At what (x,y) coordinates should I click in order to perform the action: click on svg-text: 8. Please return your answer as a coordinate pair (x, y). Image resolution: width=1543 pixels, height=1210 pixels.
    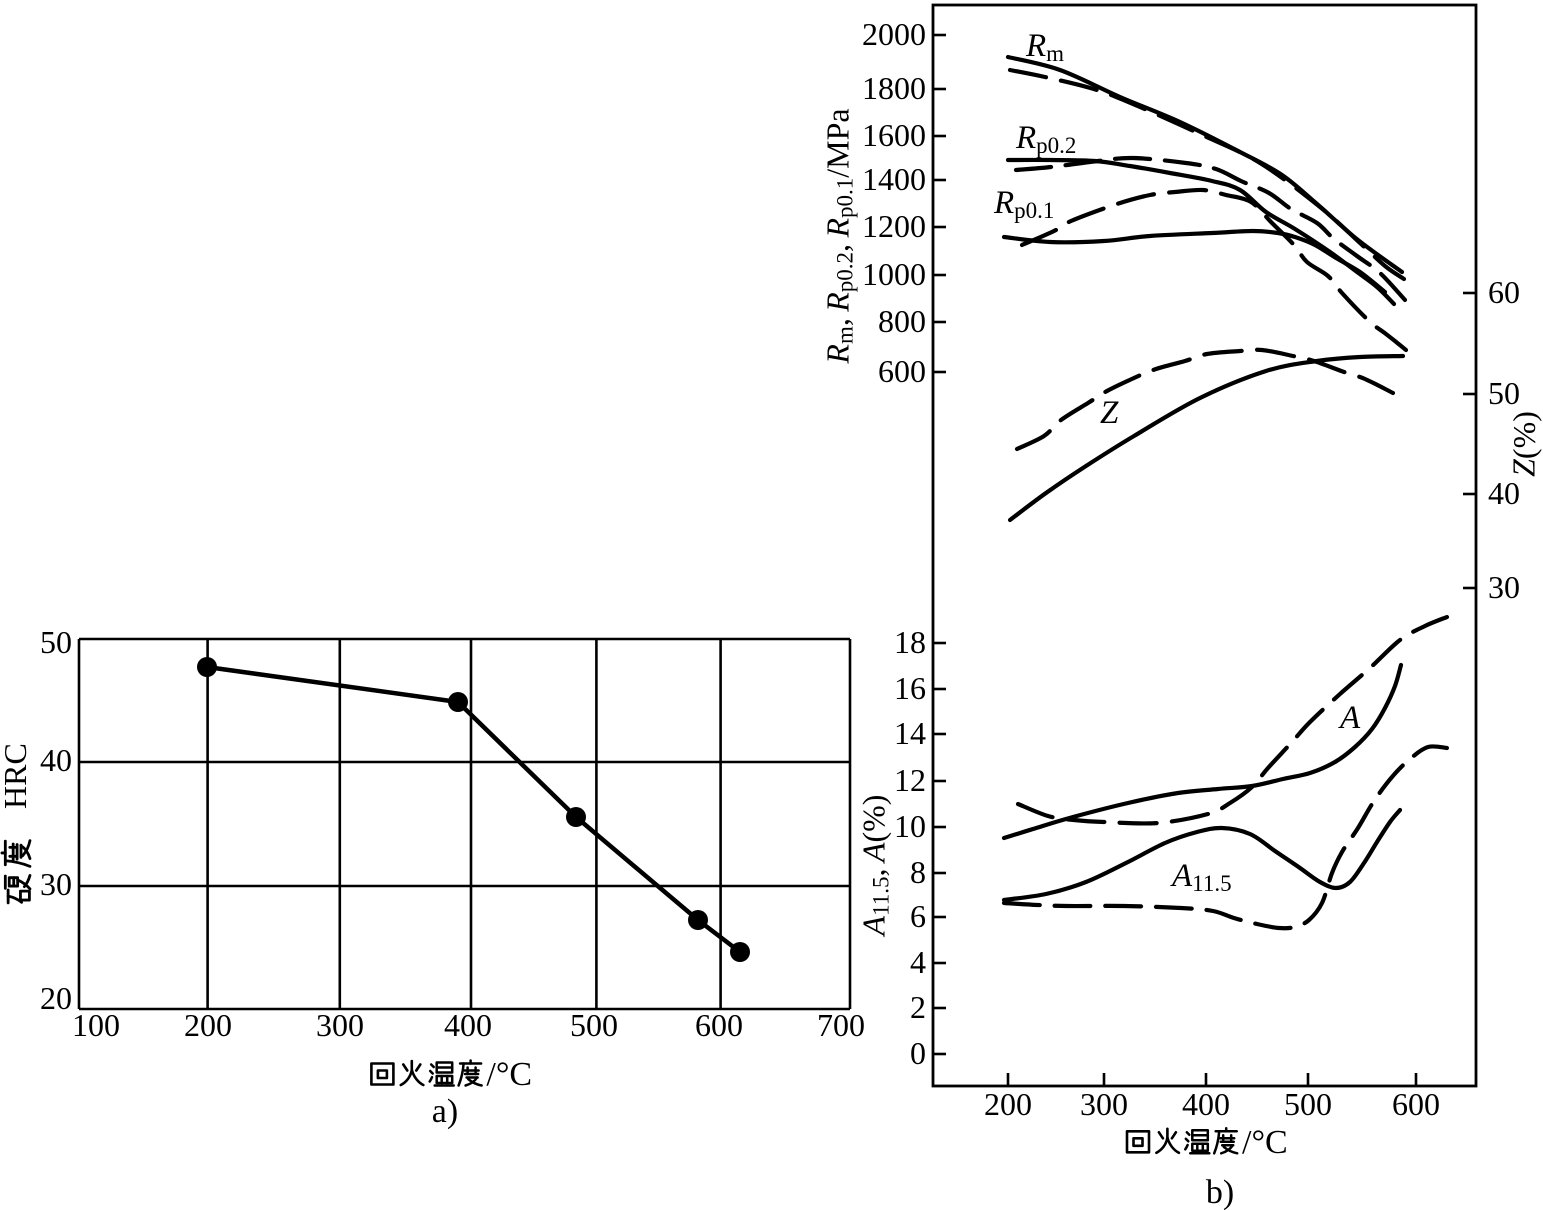
    Looking at the image, I should click on (918, 872).